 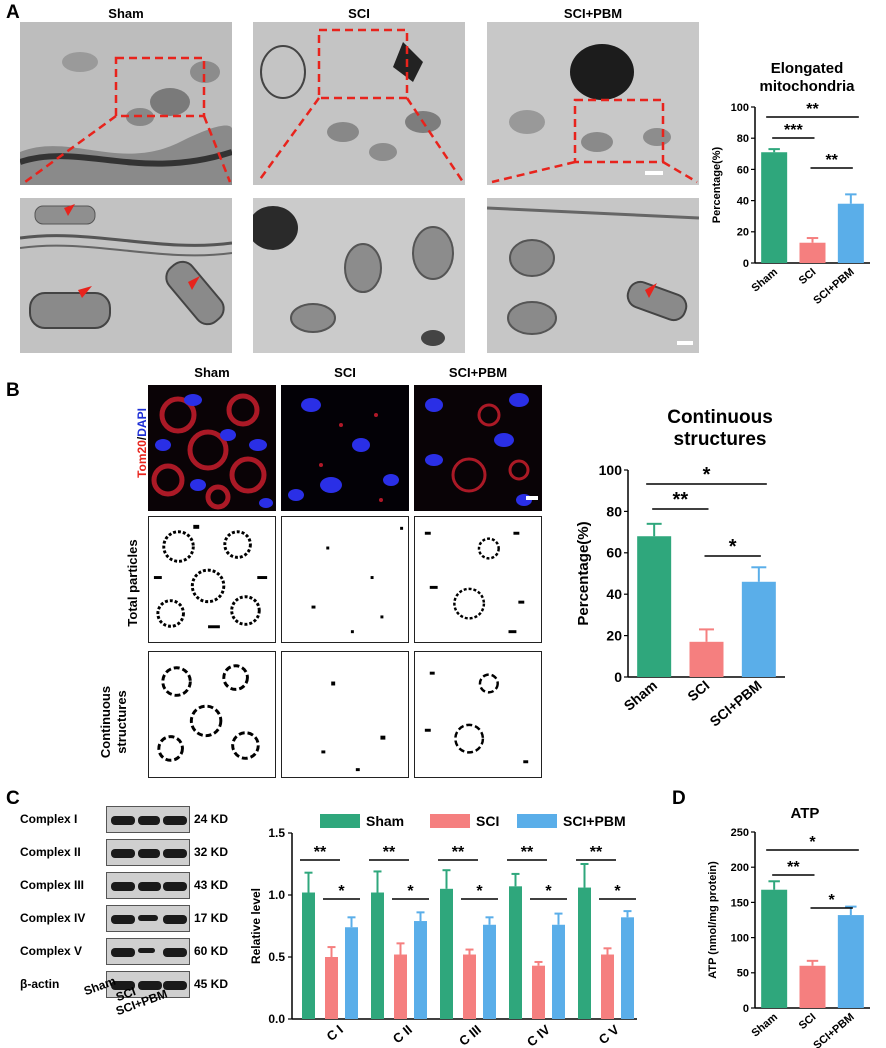 I want to click on panel-c-label: C, so click(x=13, y=798).